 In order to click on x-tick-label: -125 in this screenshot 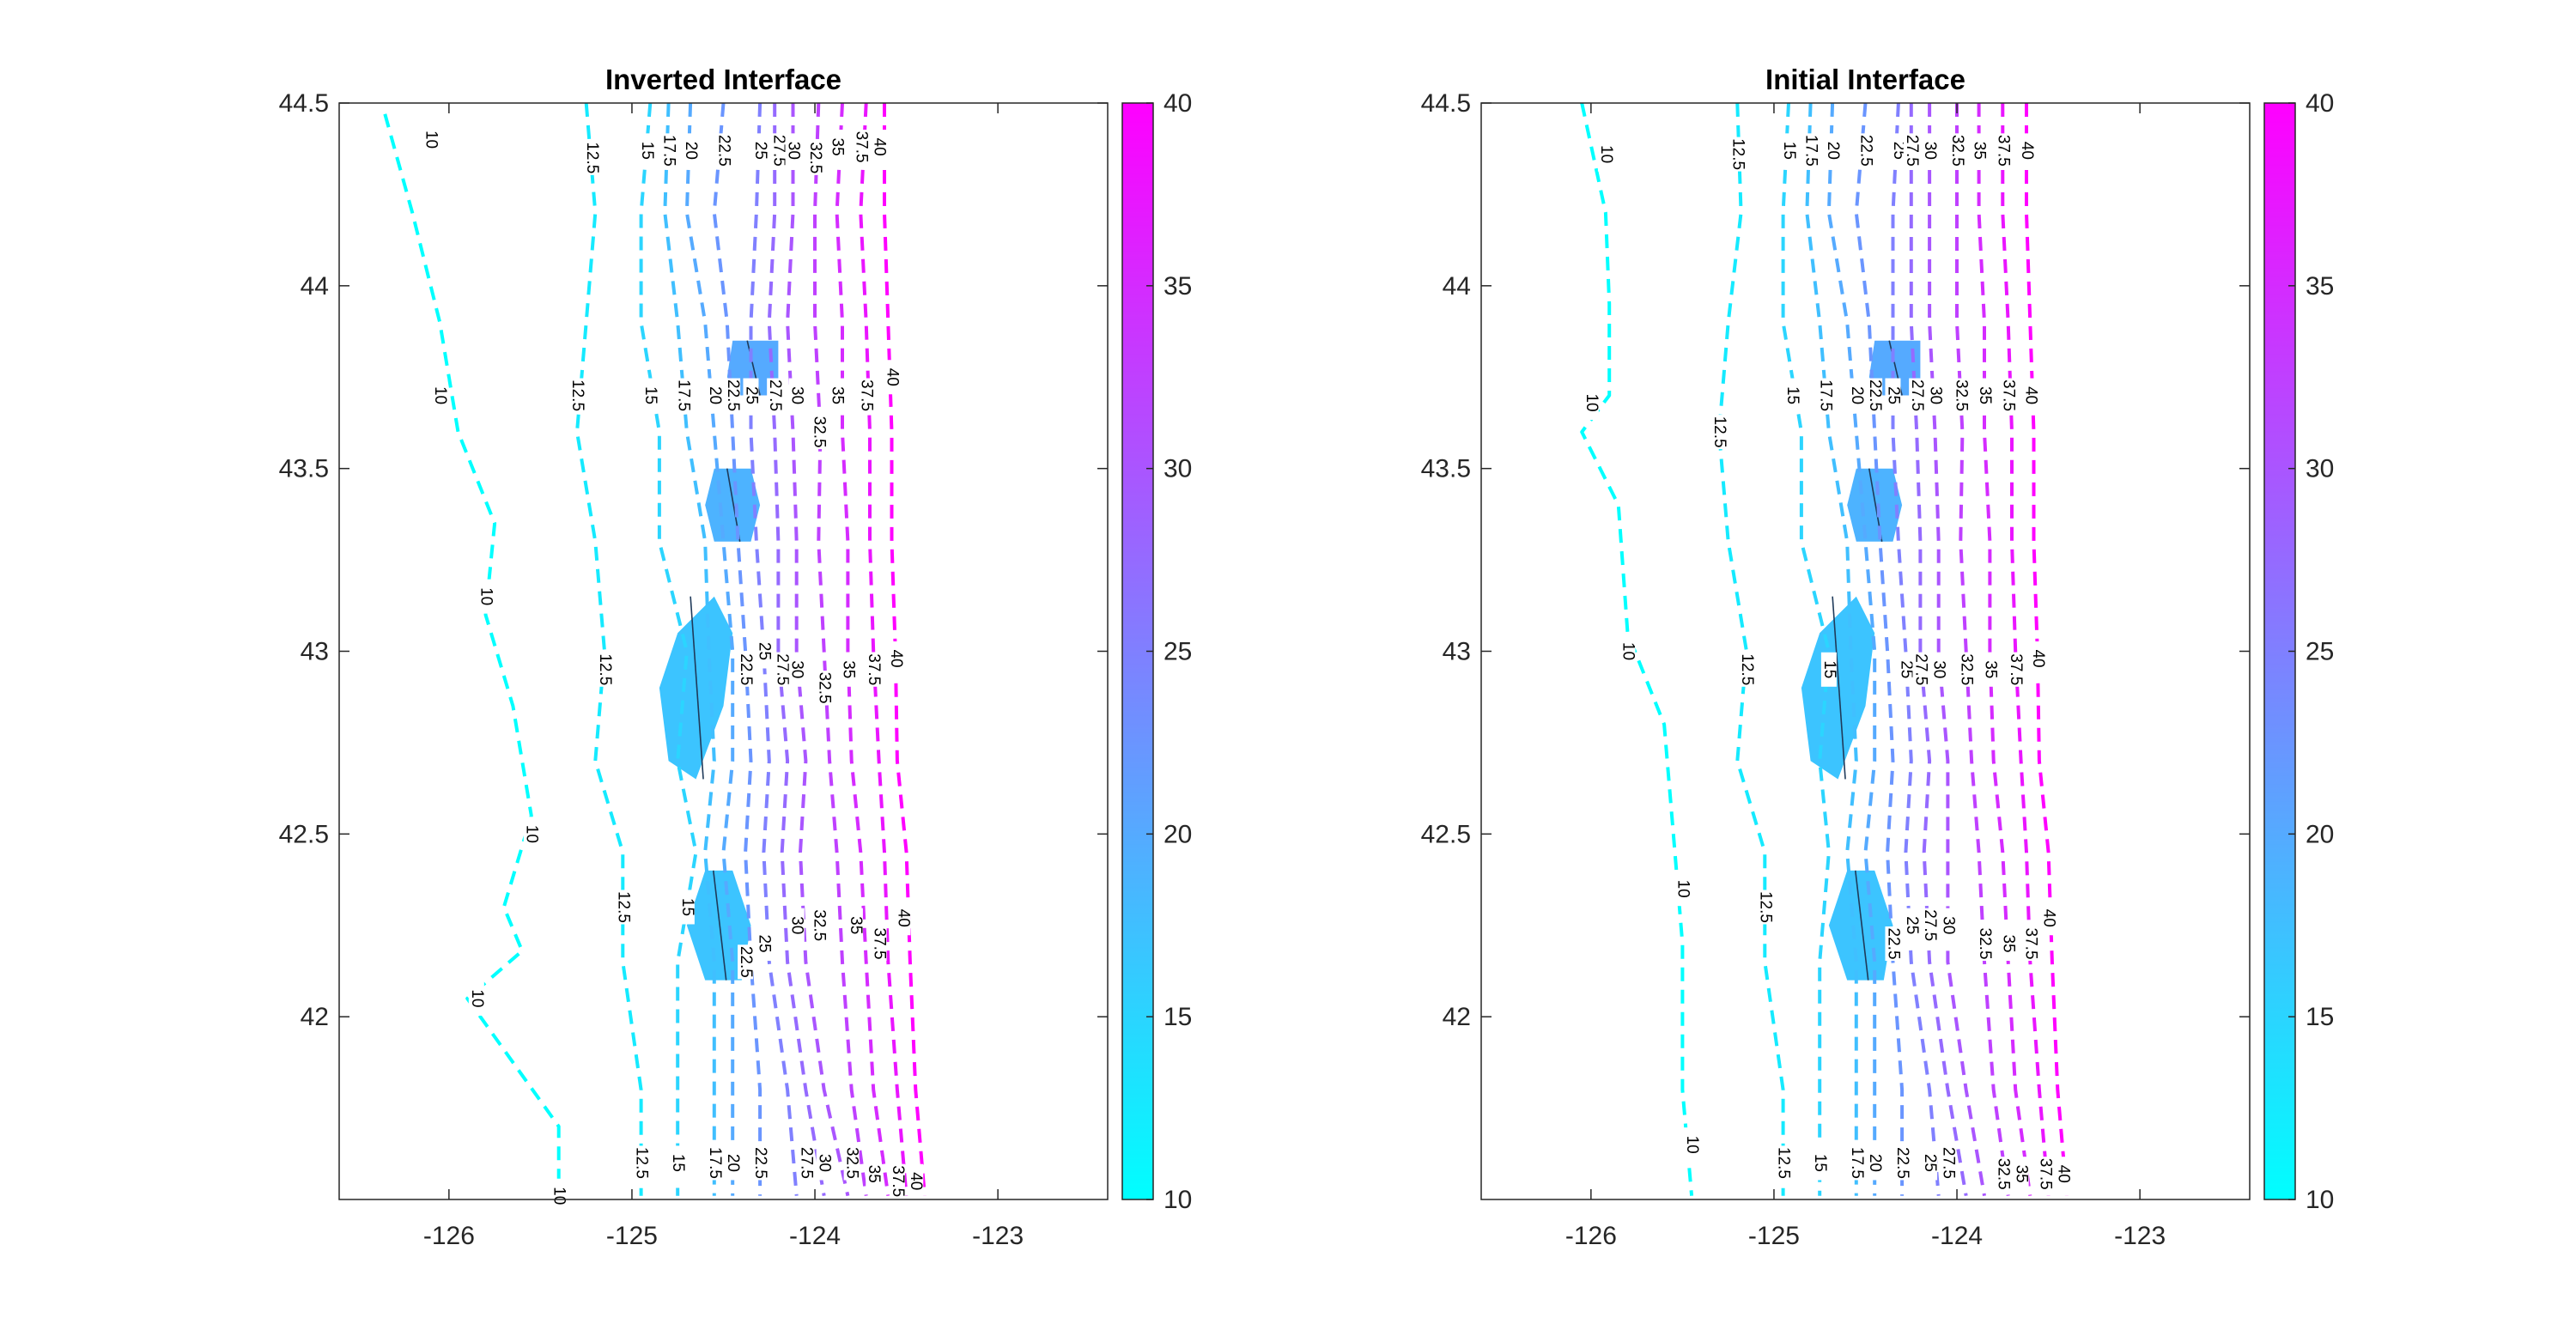, I will do `click(632, 1236)`.